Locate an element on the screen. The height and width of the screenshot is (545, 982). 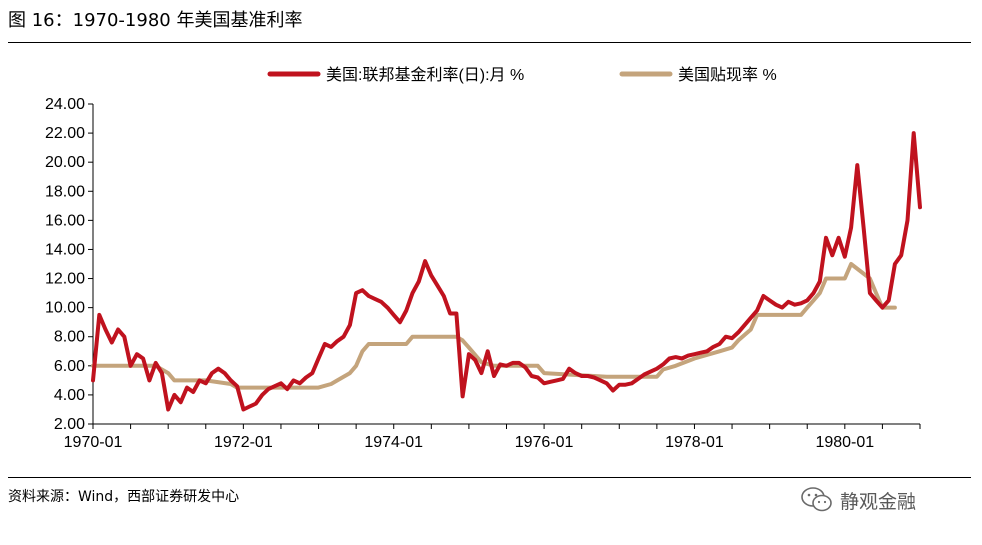
y-tick-label: 16.00 is located at coordinates (65, 220).